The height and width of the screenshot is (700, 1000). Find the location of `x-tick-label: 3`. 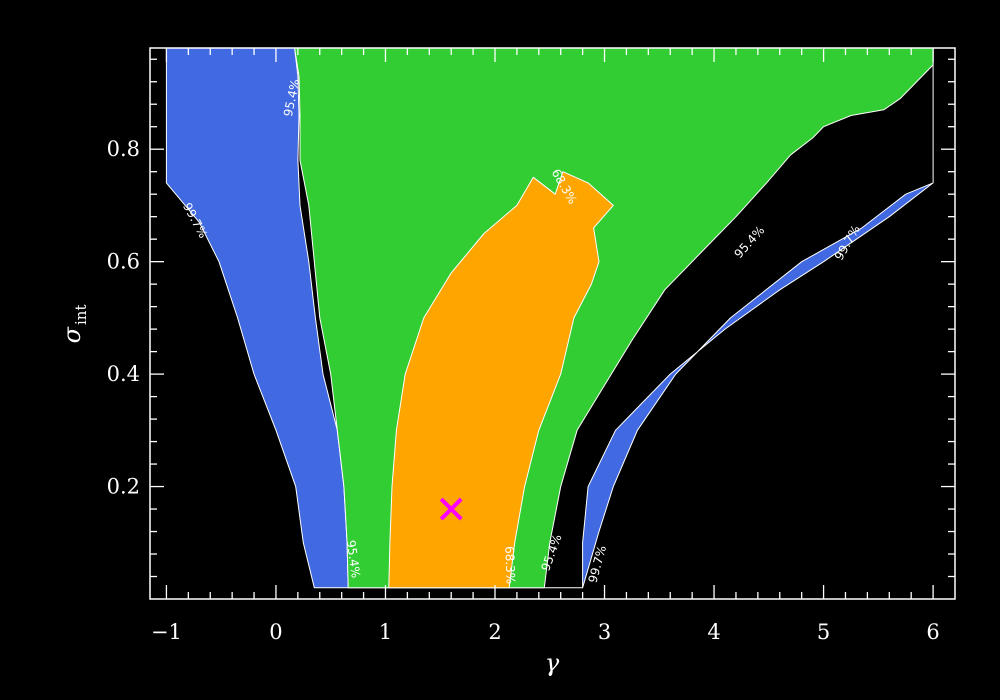

x-tick-label: 3 is located at coordinates (604, 632).